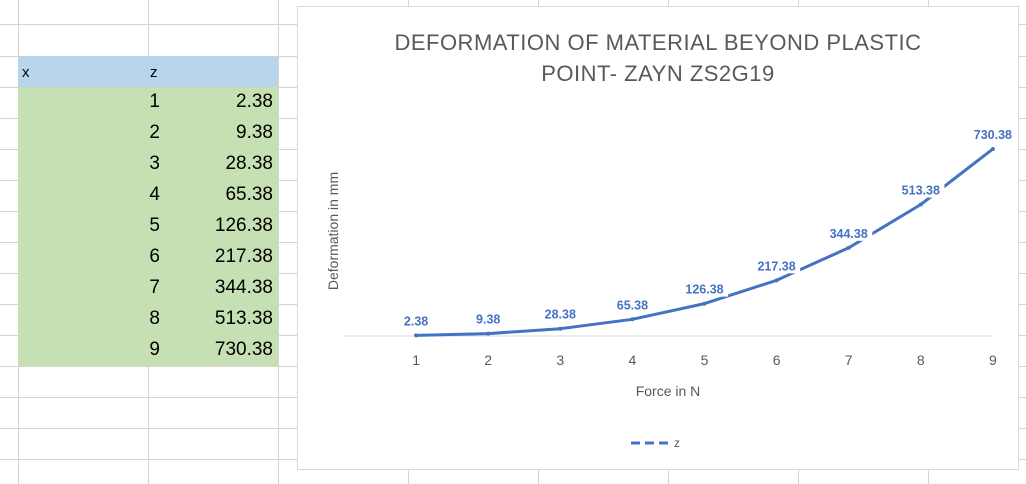  I want to click on cell-z: 513.38, so click(243, 318).